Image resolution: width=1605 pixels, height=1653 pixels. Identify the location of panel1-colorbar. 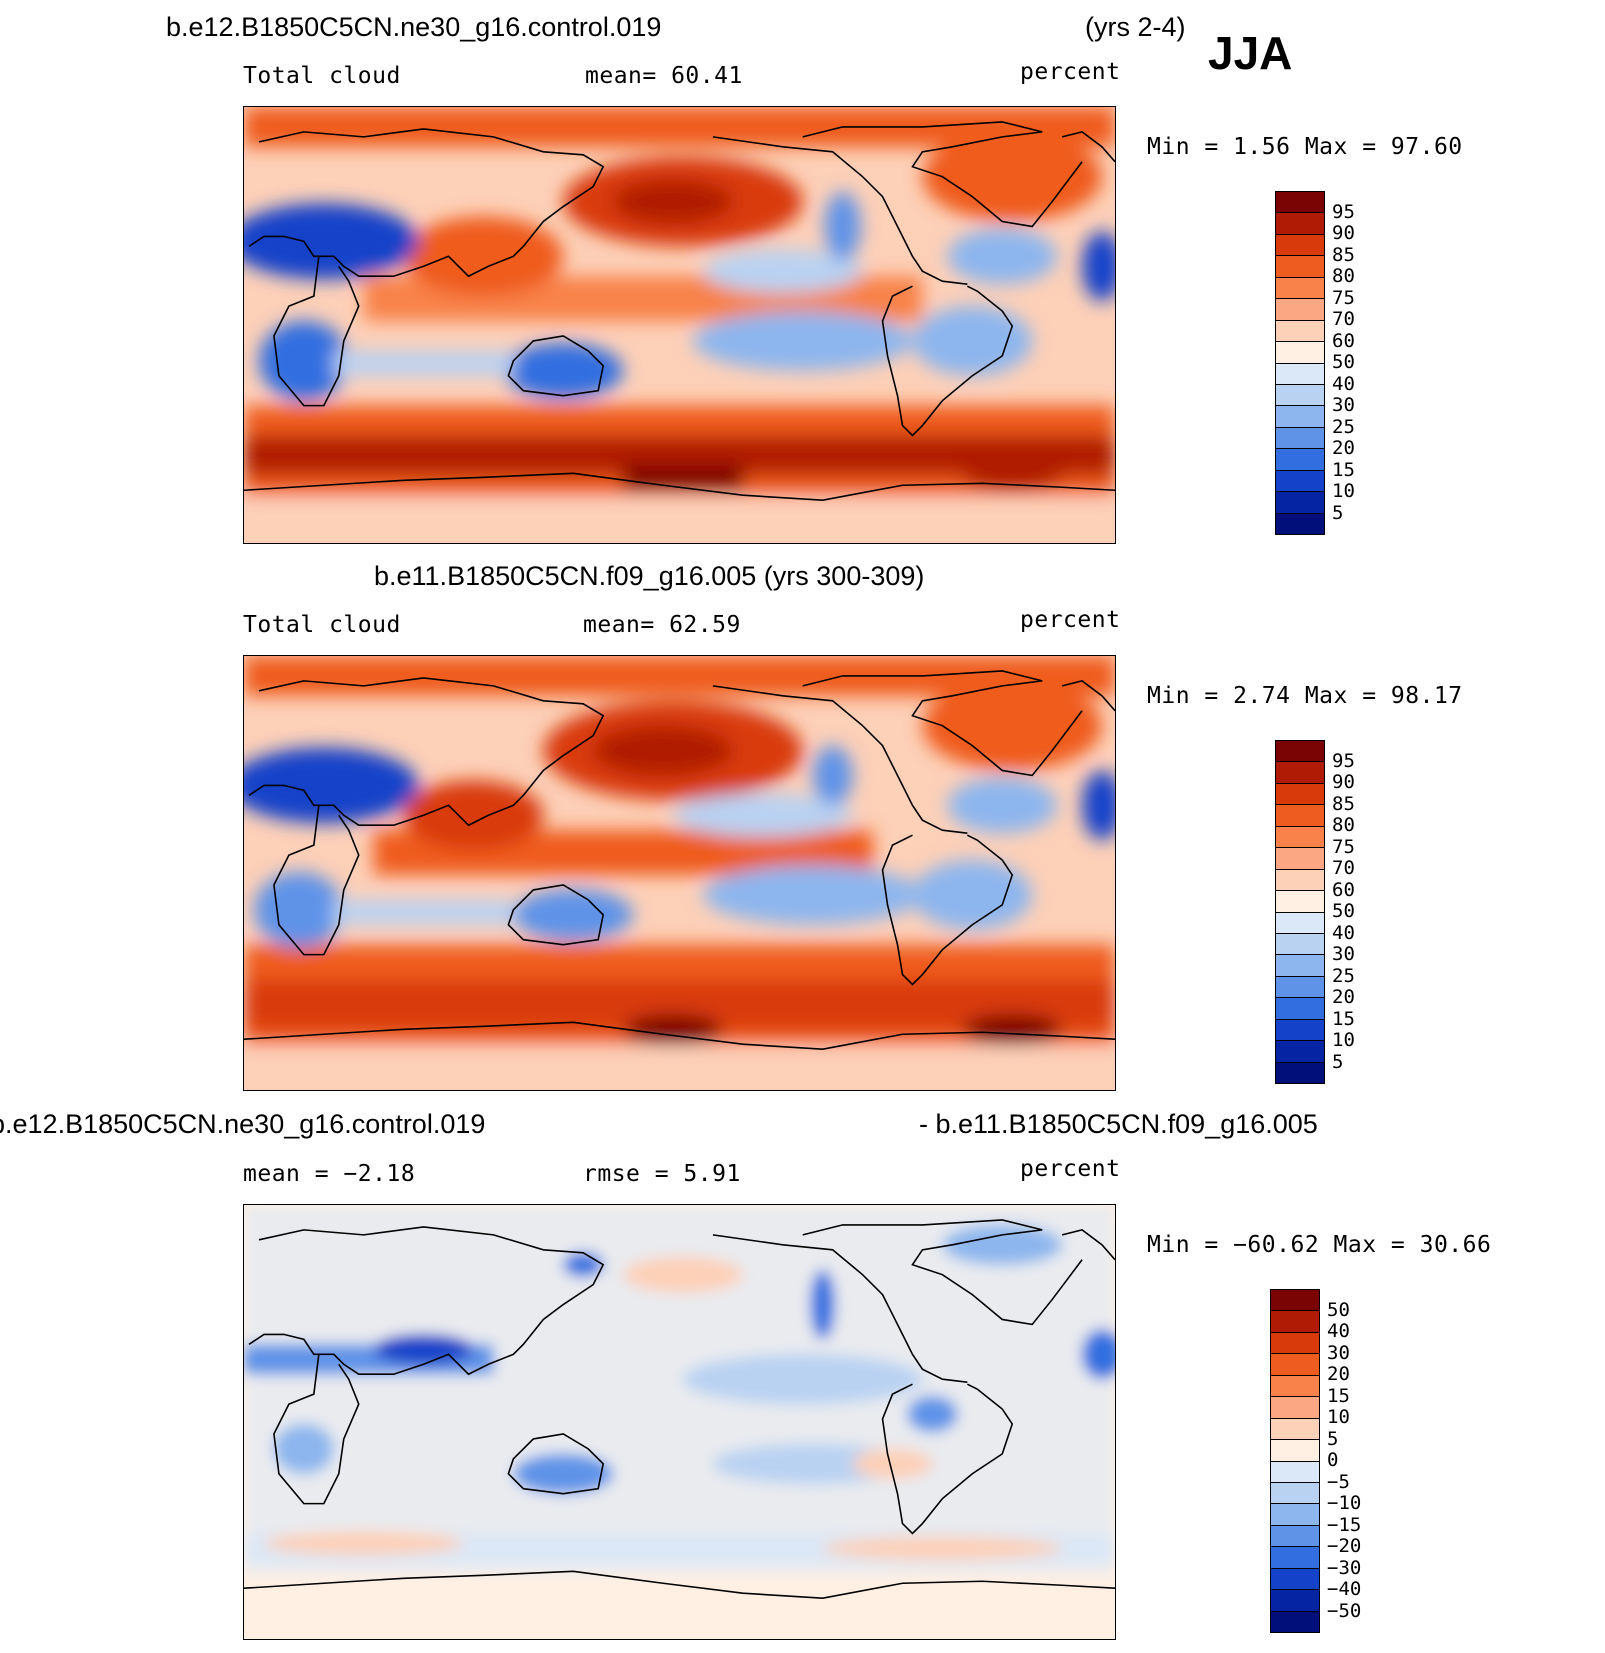
(1300, 363).